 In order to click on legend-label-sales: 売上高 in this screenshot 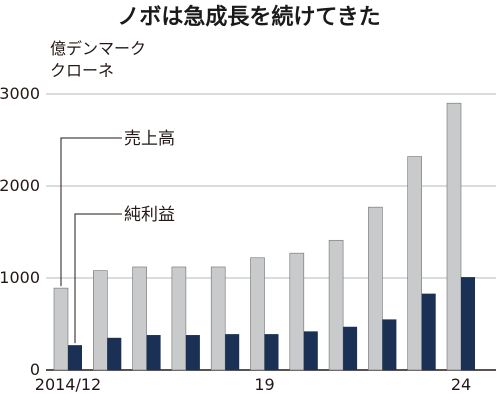, I will do `click(149, 139)`.